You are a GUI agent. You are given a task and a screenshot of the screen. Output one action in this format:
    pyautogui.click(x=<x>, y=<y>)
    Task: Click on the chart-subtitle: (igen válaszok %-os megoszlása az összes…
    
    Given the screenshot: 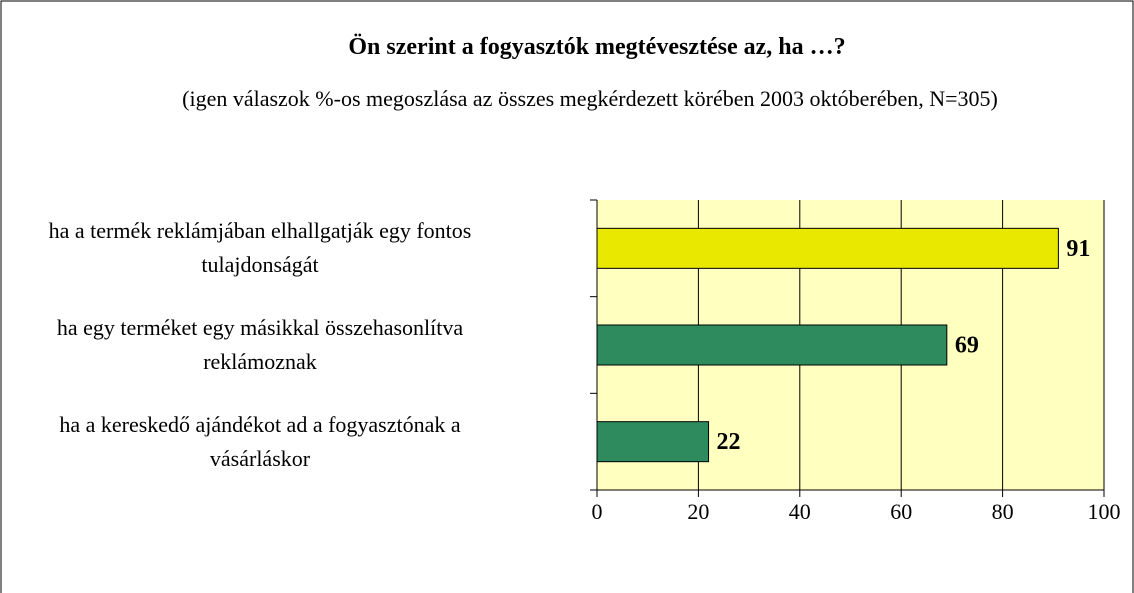 What is the action you would take?
    pyautogui.click(x=590, y=98)
    